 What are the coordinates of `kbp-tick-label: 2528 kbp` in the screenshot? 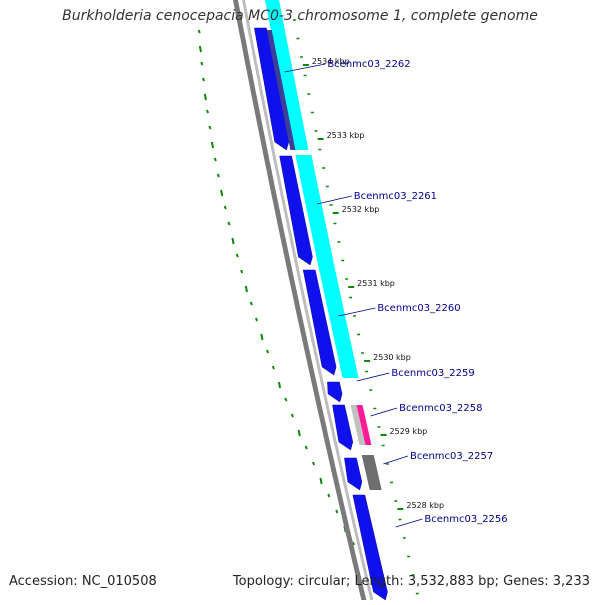 It's located at (425, 505).